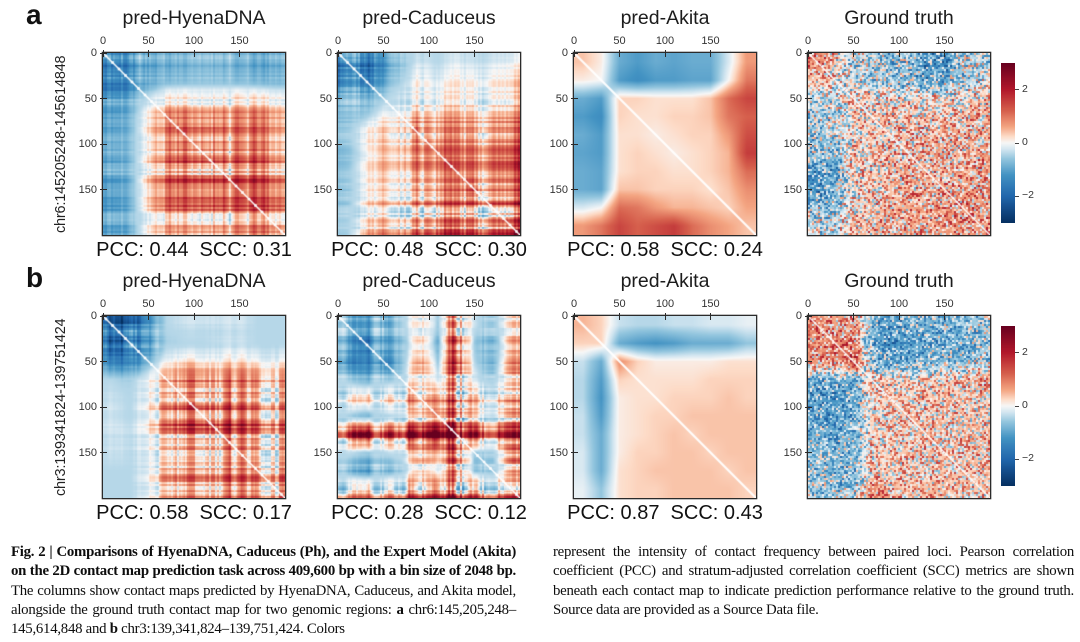 The image size is (1080, 642). I want to click on panel-metrics: PCC: 0.48 SCC: 0.30, so click(429, 250).